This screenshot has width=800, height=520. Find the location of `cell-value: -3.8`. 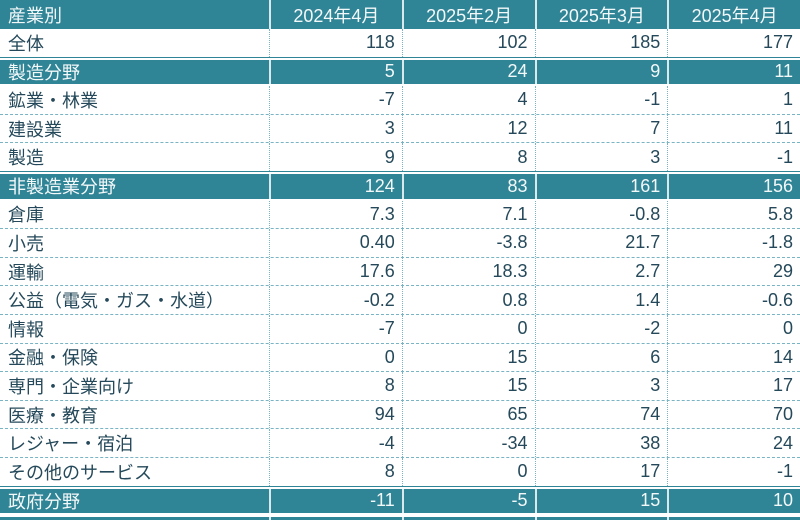

cell-value: -3.8 is located at coordinates (468, 243).